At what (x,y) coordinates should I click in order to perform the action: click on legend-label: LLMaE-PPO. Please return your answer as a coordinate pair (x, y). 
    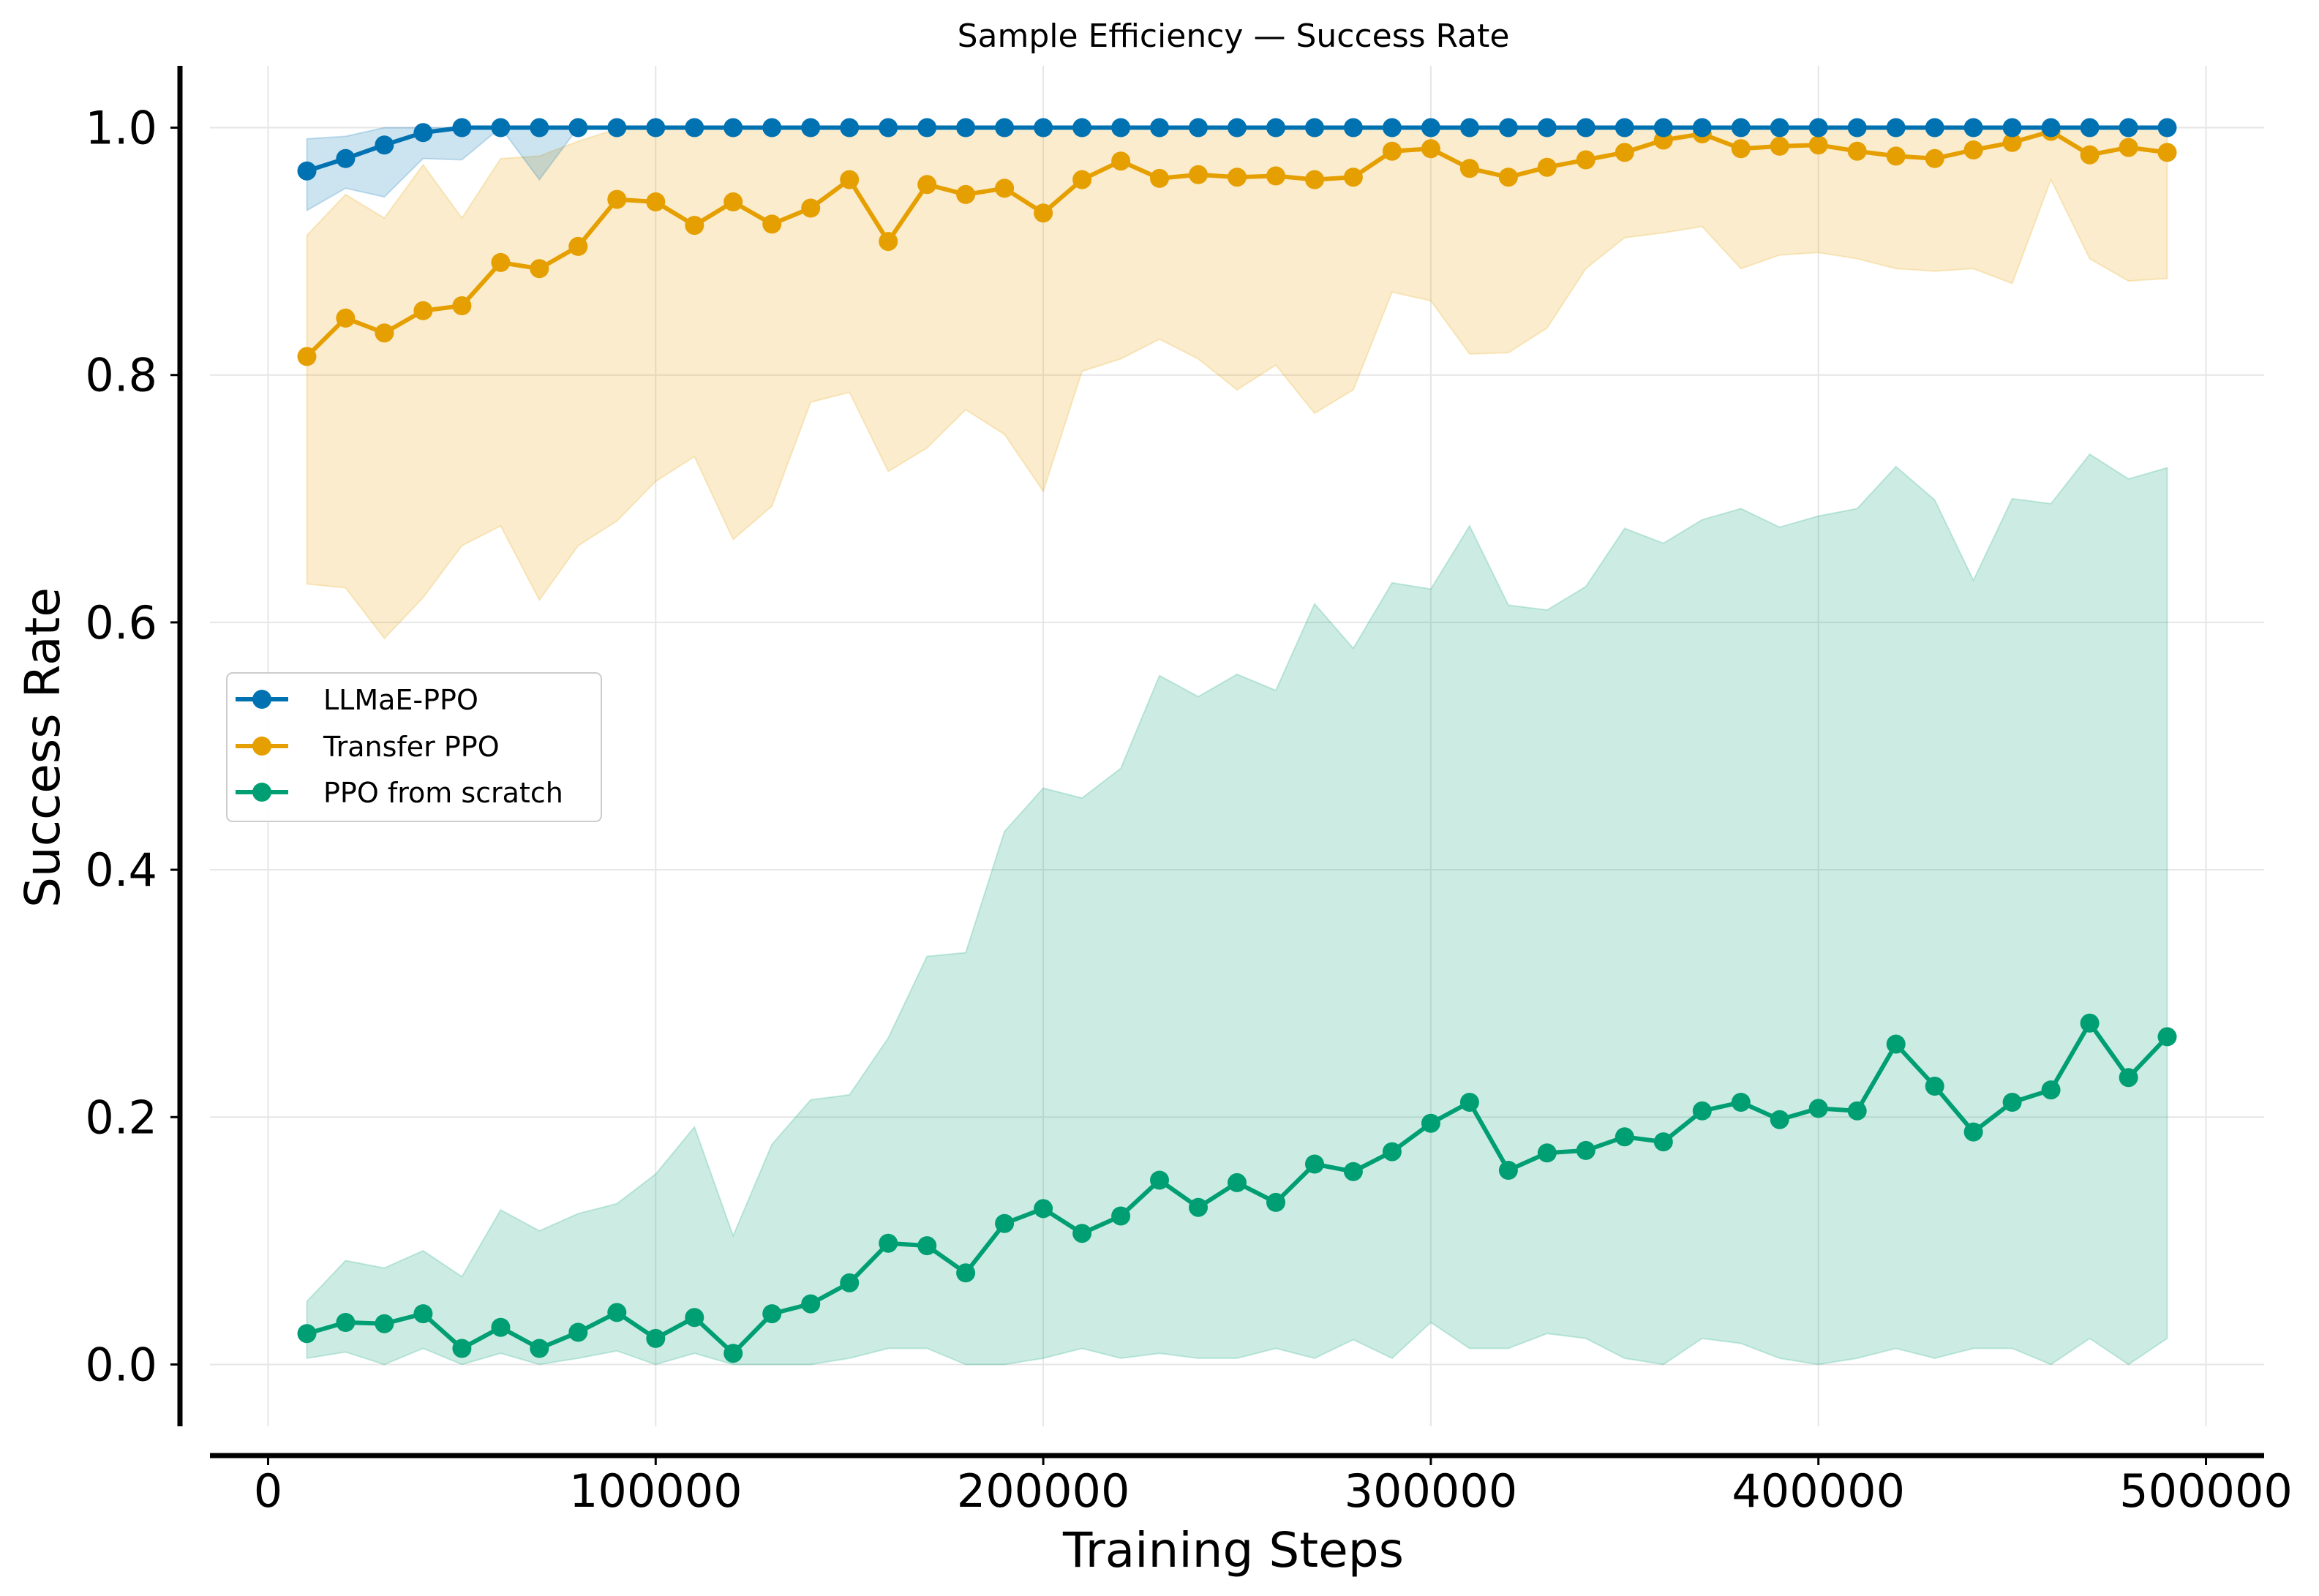
    Looking at the image, I should click on (400, 700).